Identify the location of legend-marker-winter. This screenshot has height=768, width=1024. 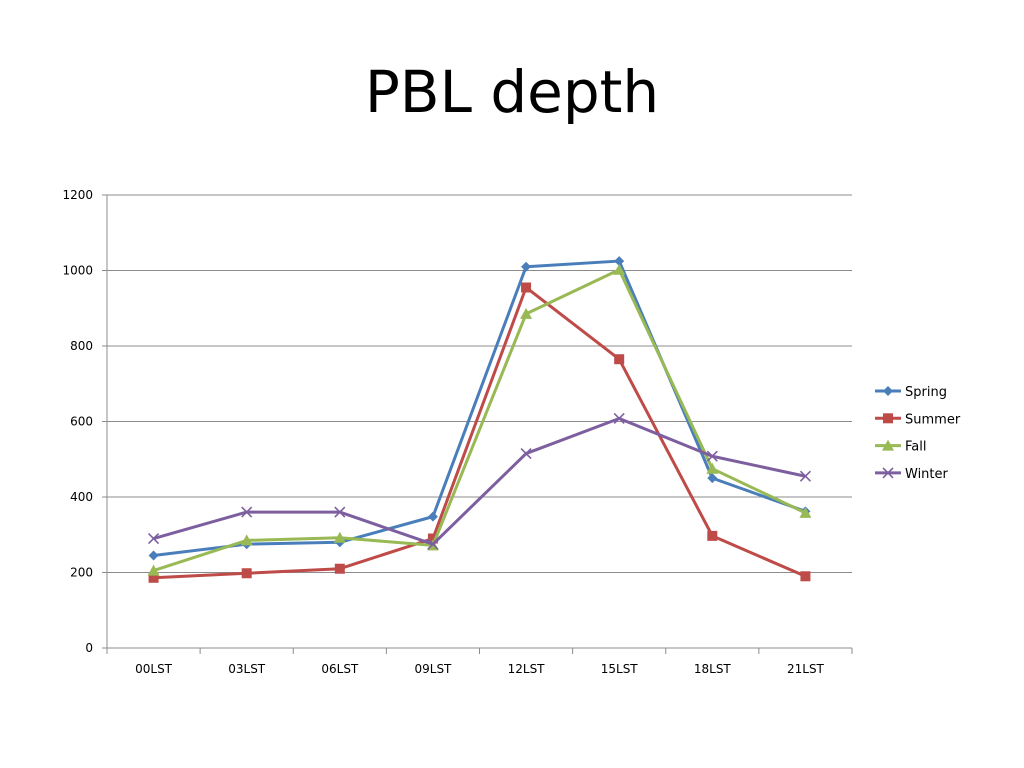
(888, 473).